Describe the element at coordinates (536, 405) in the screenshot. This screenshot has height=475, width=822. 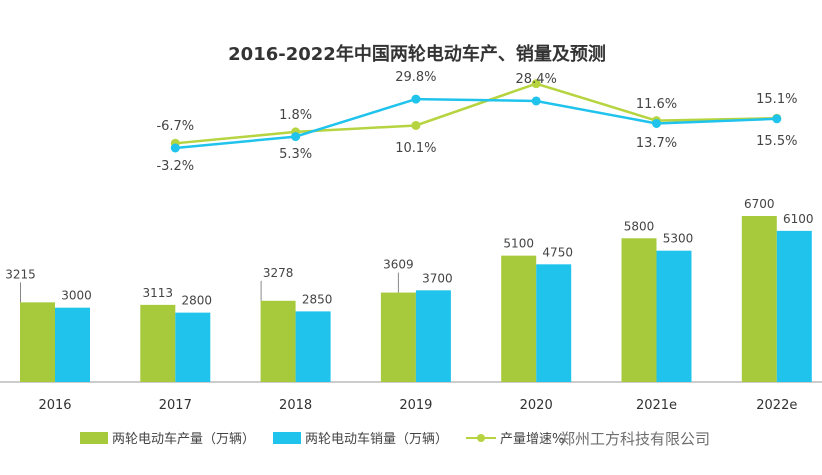
I see `x-tick-label: 2020` at that location.